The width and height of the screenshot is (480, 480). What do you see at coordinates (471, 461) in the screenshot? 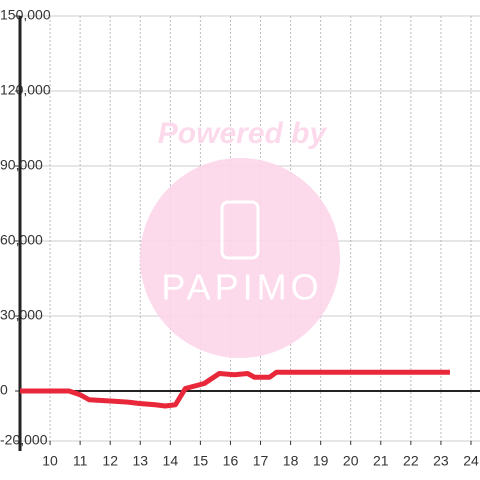
I see `x-tick-label: 24` at bounding box center [471, 461].